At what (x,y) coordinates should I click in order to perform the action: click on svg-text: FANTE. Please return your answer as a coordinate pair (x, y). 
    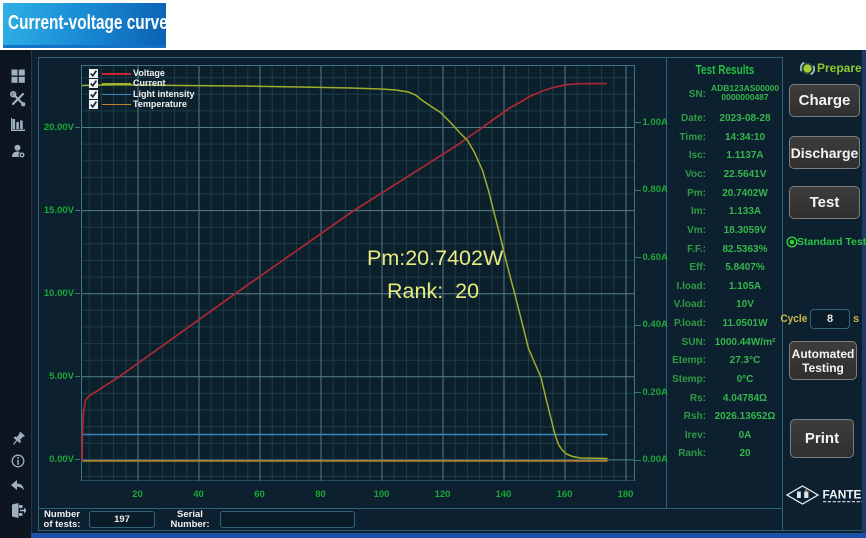
    Looking at the image, I should click on (842, 496).